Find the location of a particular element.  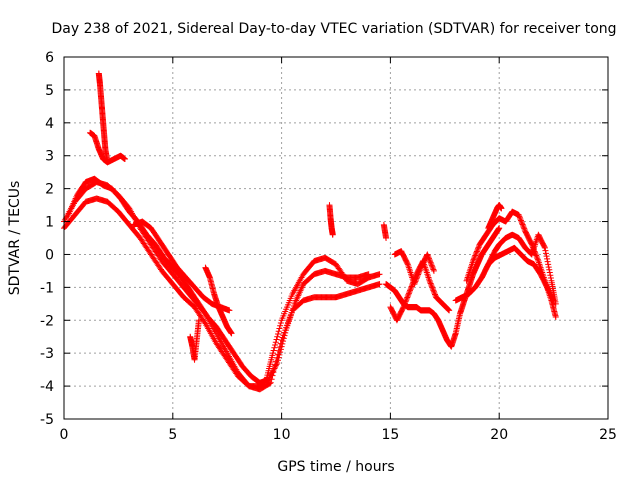

y-tick-label: 3 is located at coordinates (49, 157).